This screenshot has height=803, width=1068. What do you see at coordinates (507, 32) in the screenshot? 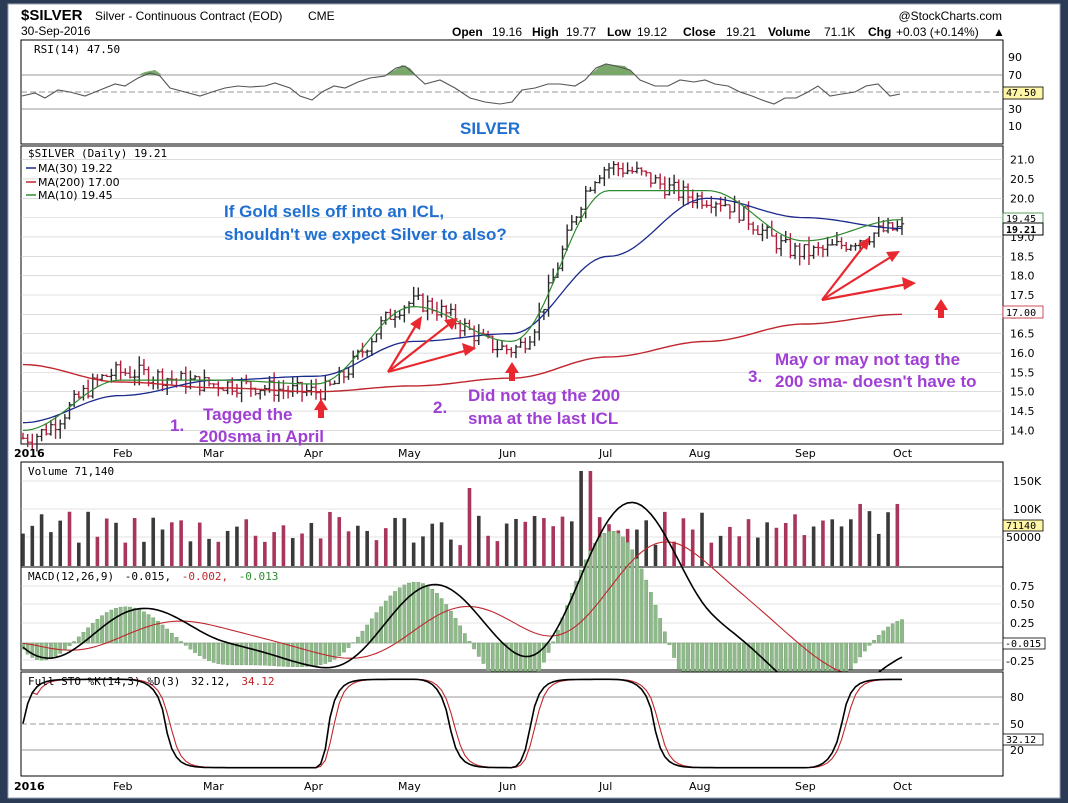
I see `svg-text: 19.16` at bounding box center [507, 32].